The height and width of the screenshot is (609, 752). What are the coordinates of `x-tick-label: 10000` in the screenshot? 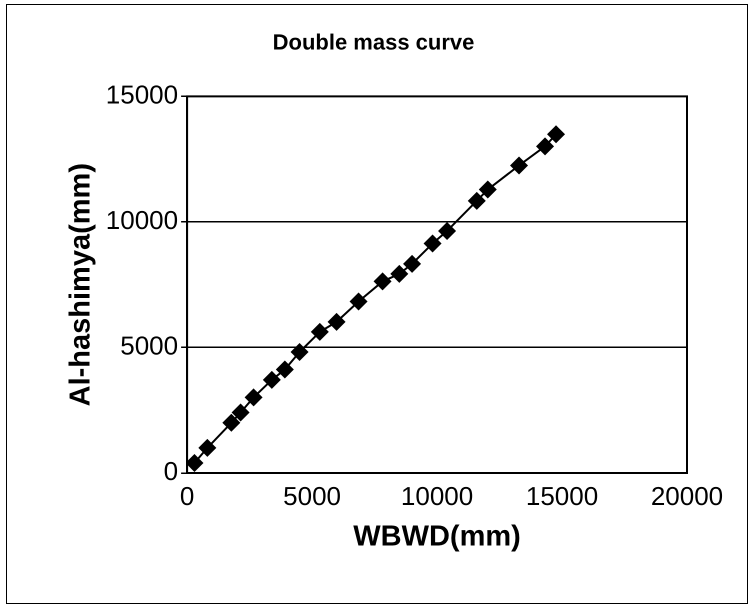 It's located at (437, 495).